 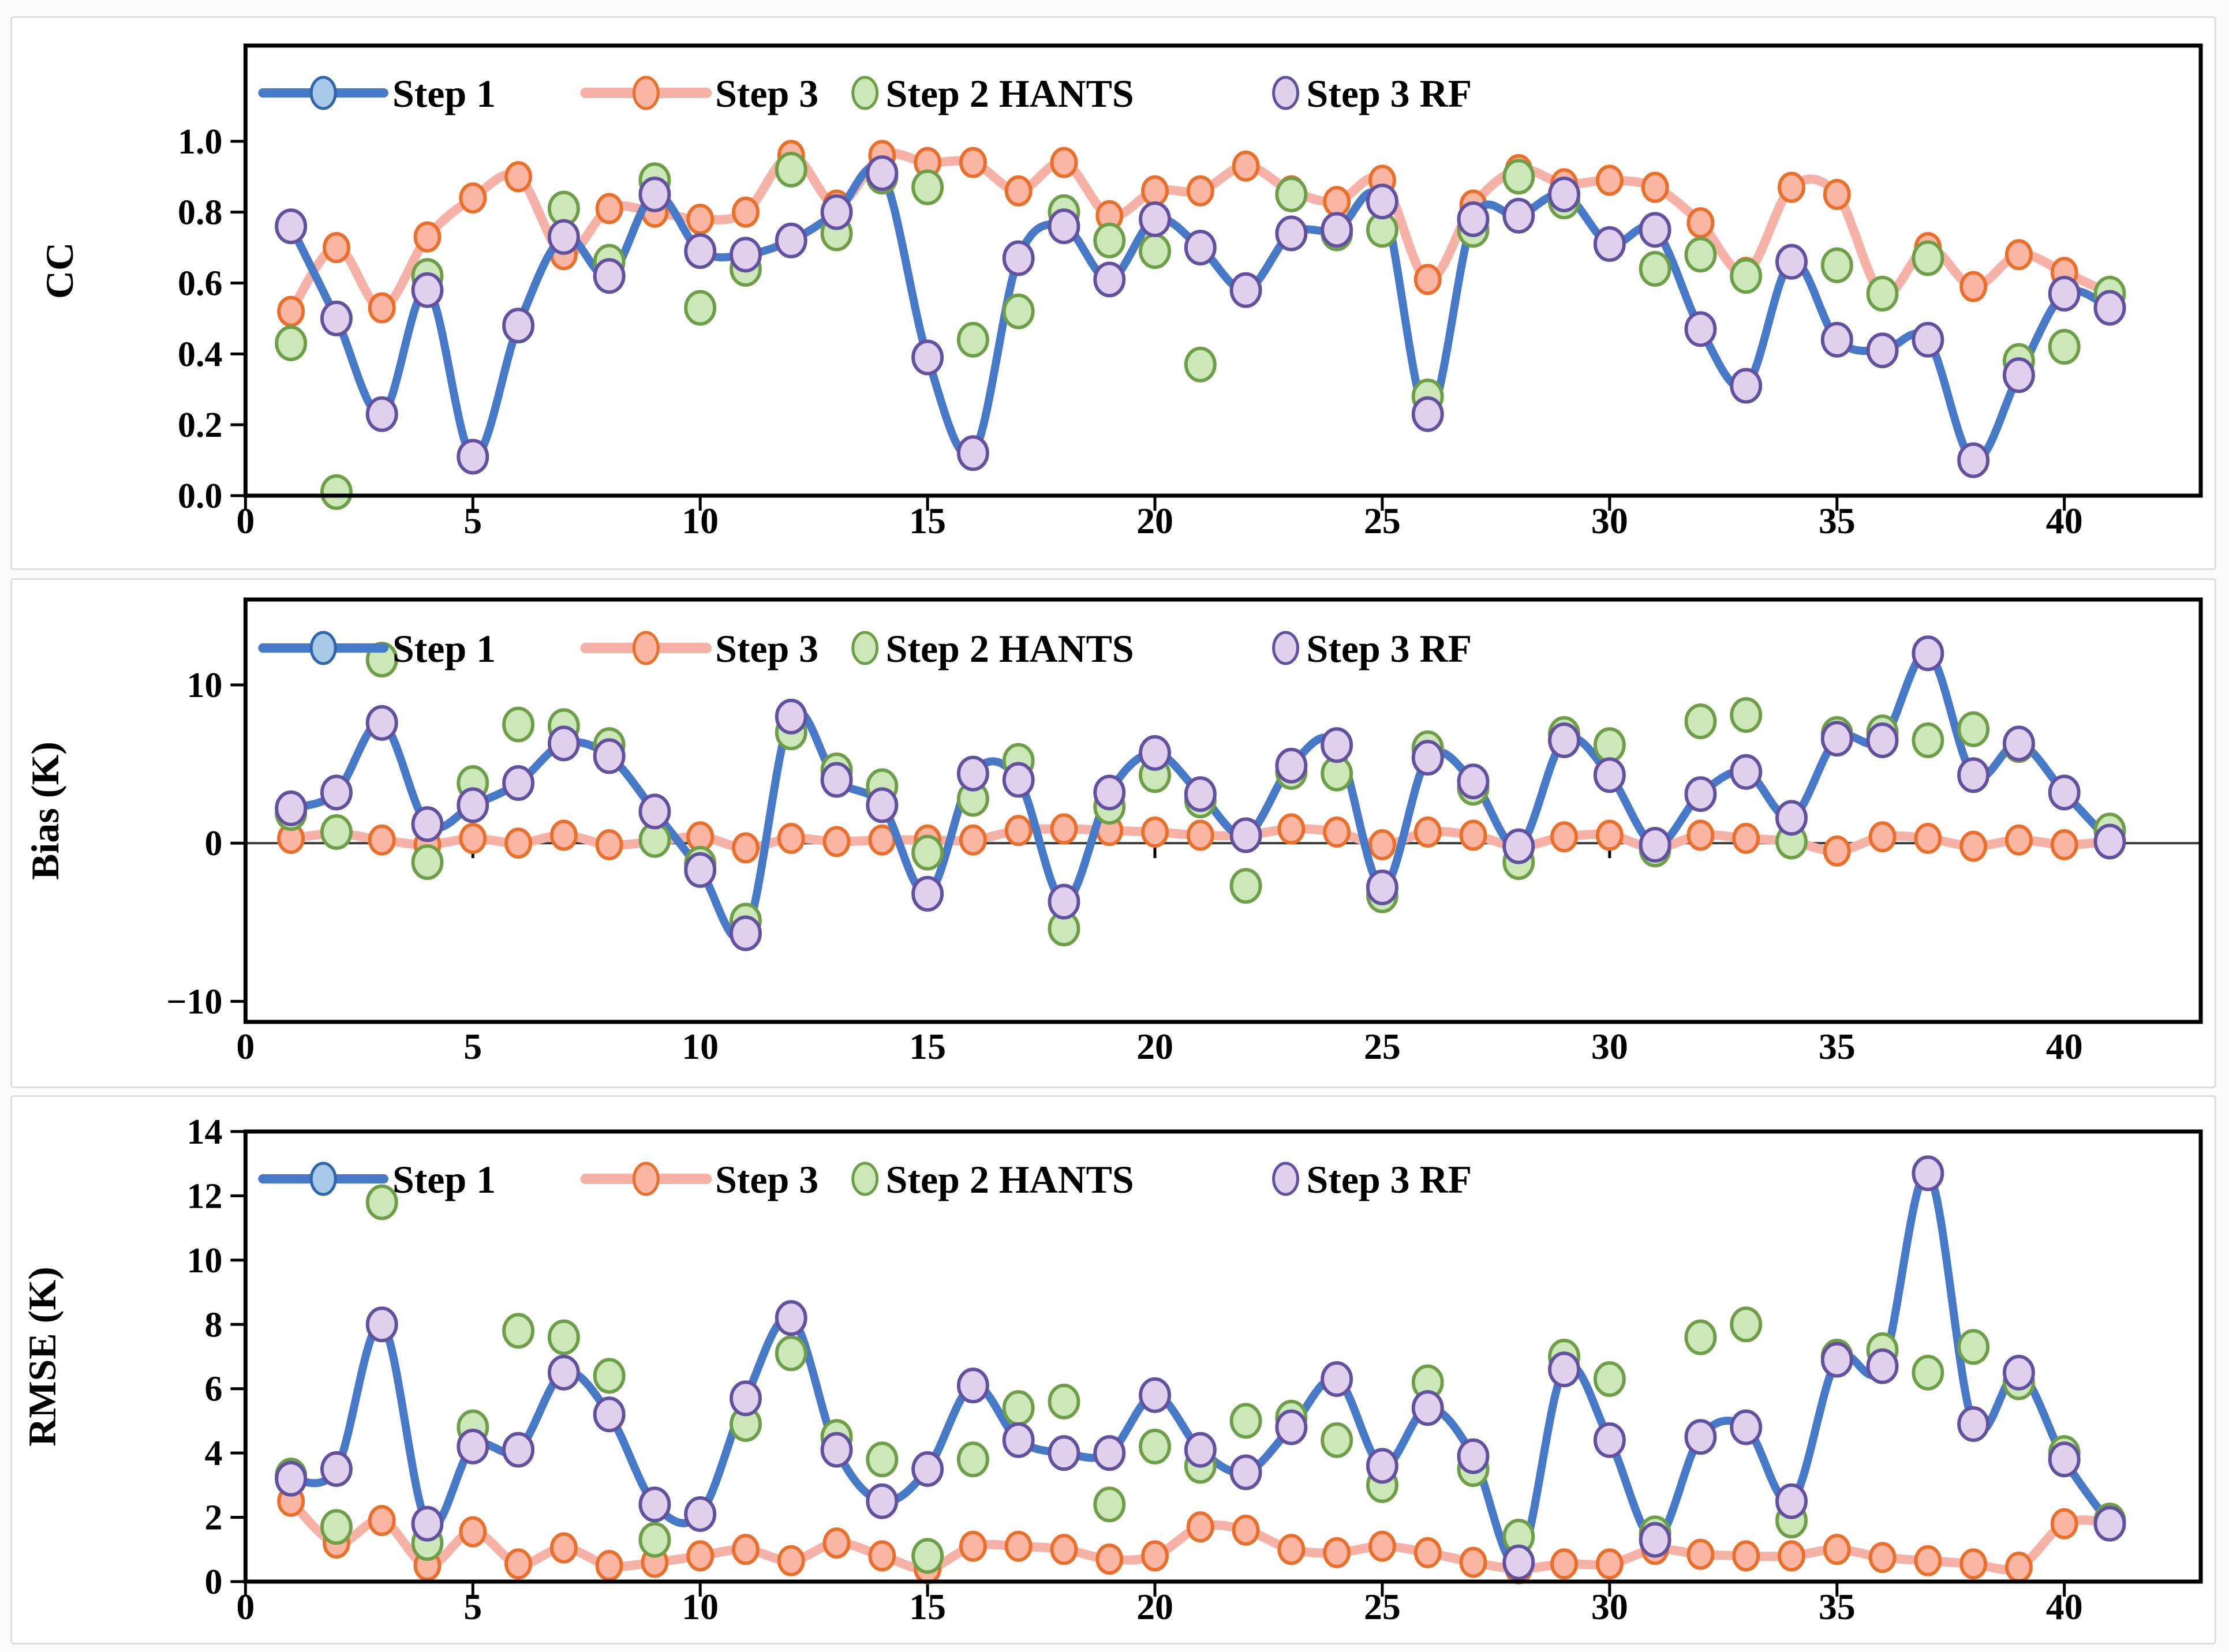 What do you see at coordinates (200, 425) in the screenshot?
I see `cc-y-tick-label: 0.2` at bounding box center [200, 425].